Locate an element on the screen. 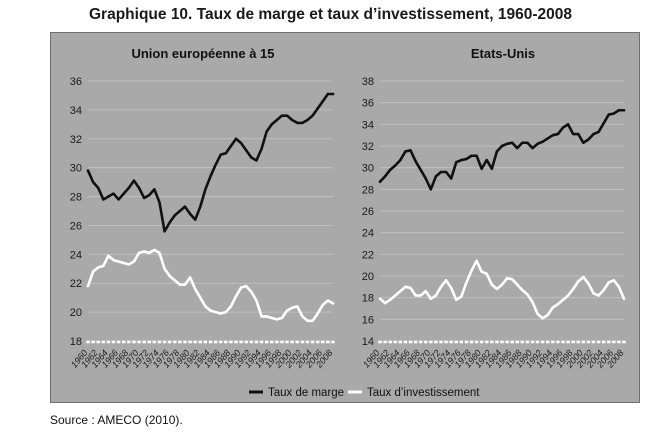 The image size is (661, 436). y-tick-label-eu15-28: 28 is located at coordinates (76, 198).